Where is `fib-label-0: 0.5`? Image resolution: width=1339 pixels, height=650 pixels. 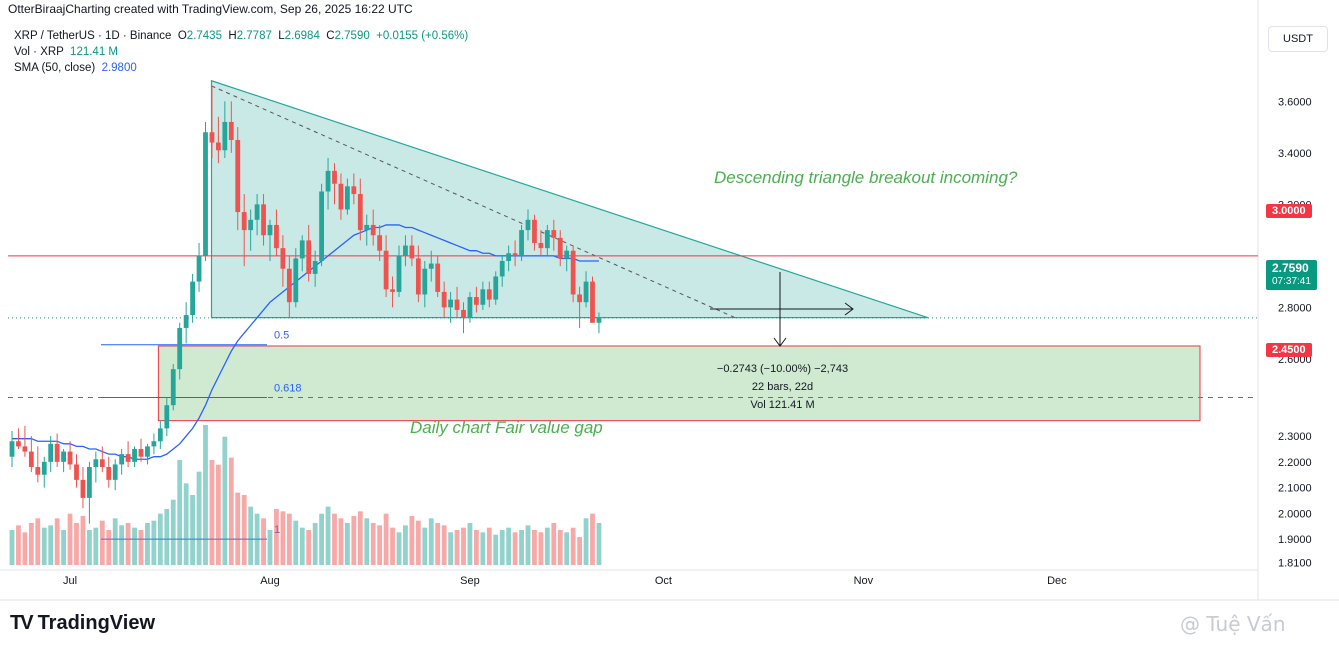 fib-label-0: 0.5 is located at coordinates (281, 336).